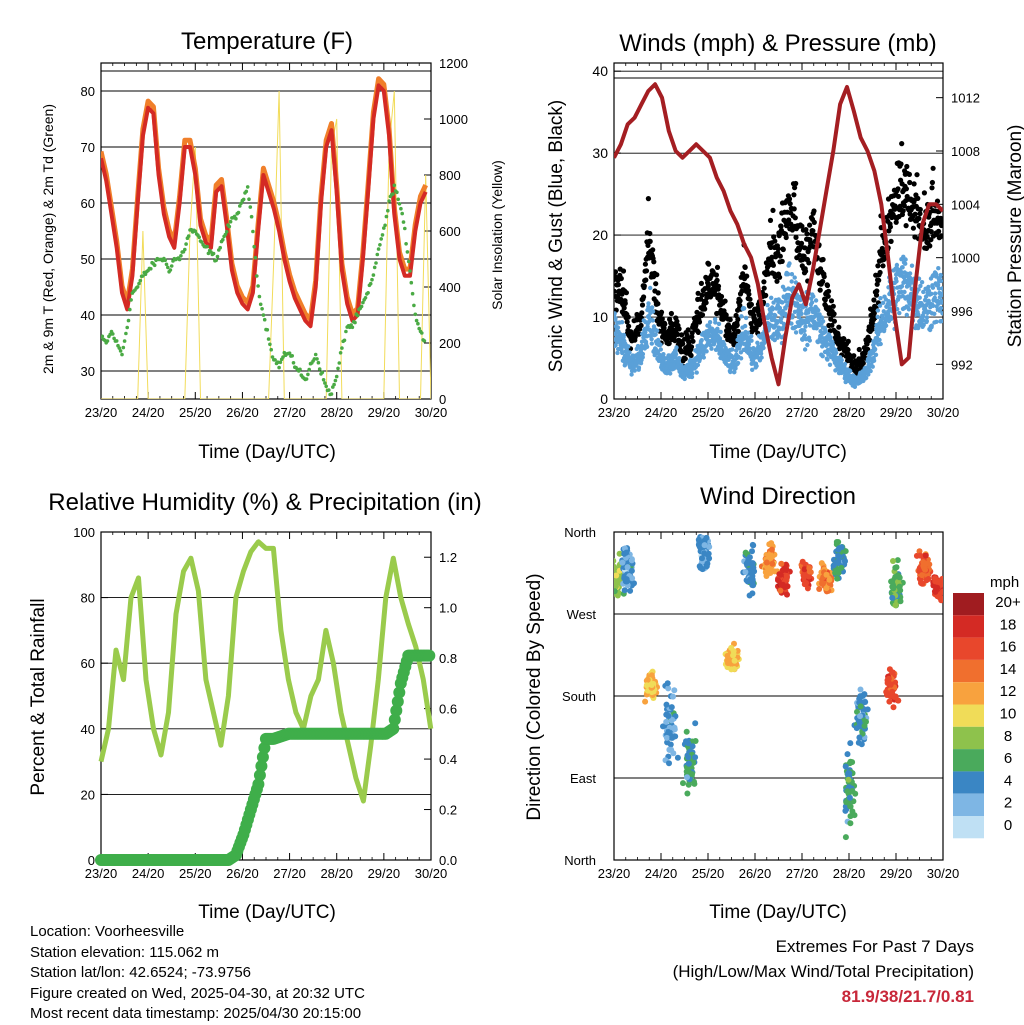  What do you see at coordinates (448, 810) in the screenshot?
I see `y-right-tick-label: 0.2` at bounding box center [448, 810].